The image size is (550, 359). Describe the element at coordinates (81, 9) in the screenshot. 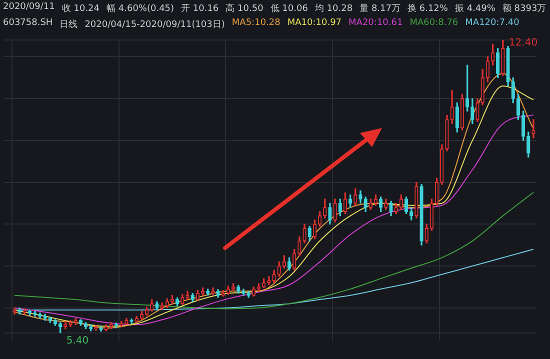

I see `text: 收 10.24` at that location.